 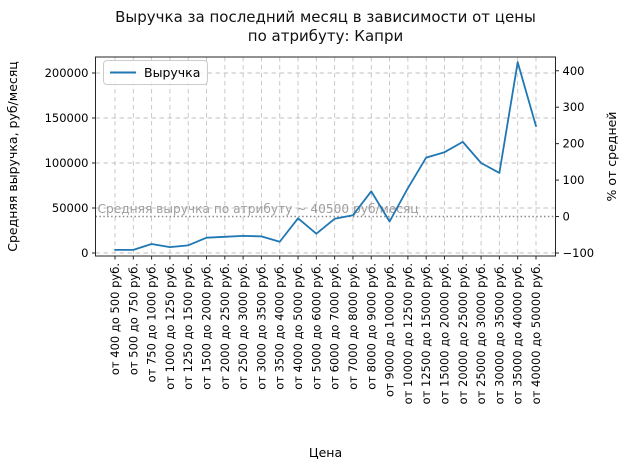 What do you see at coordinates (316, 326) in the screenshot?
I see `x-tick-label-11: от 5000 до 6000 руб.` at bounding box center [316, 326].